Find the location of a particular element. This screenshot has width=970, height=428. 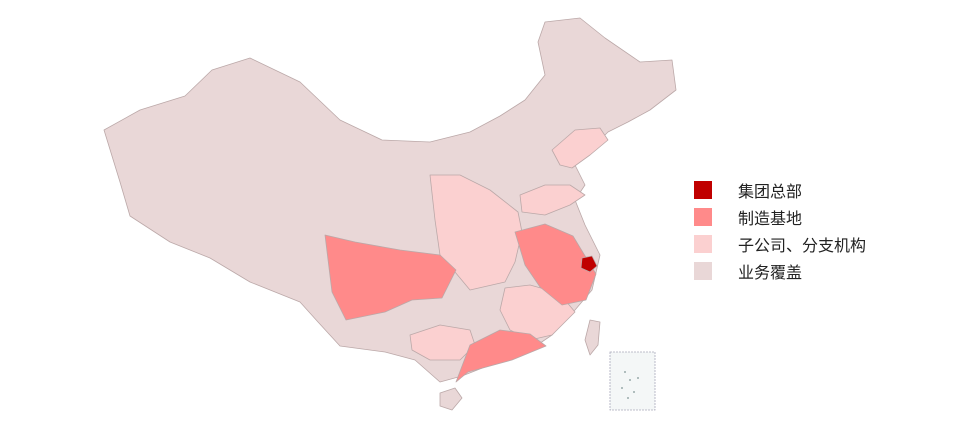

region-subsidiary-central is located at coordinates (476, 232).